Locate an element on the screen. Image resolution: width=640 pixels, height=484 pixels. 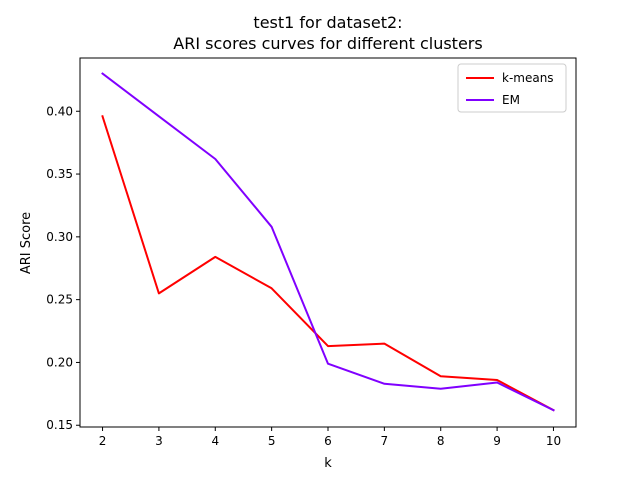
chart-title-line1: test1 for dataset2: is located at coordinates (327, 22).